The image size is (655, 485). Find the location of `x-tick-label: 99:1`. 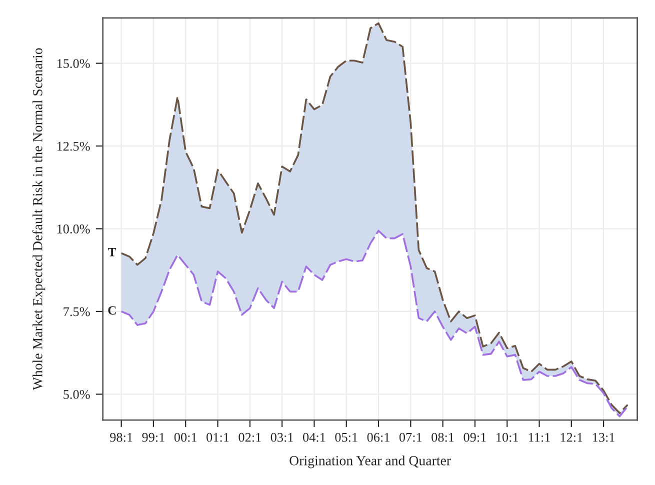

x-tick-label: 99:1 is located at coordinates (153, 437).